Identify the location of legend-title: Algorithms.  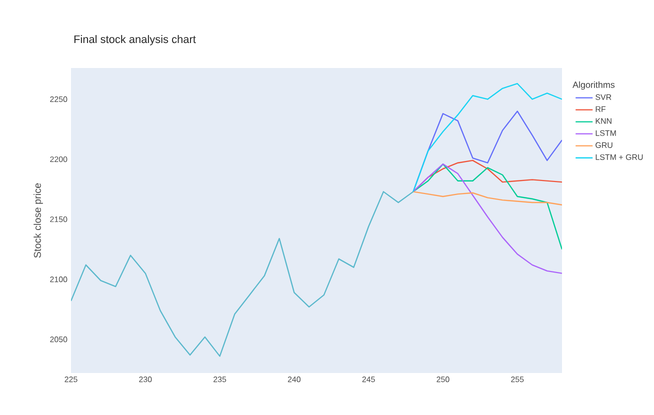
(593, 85).